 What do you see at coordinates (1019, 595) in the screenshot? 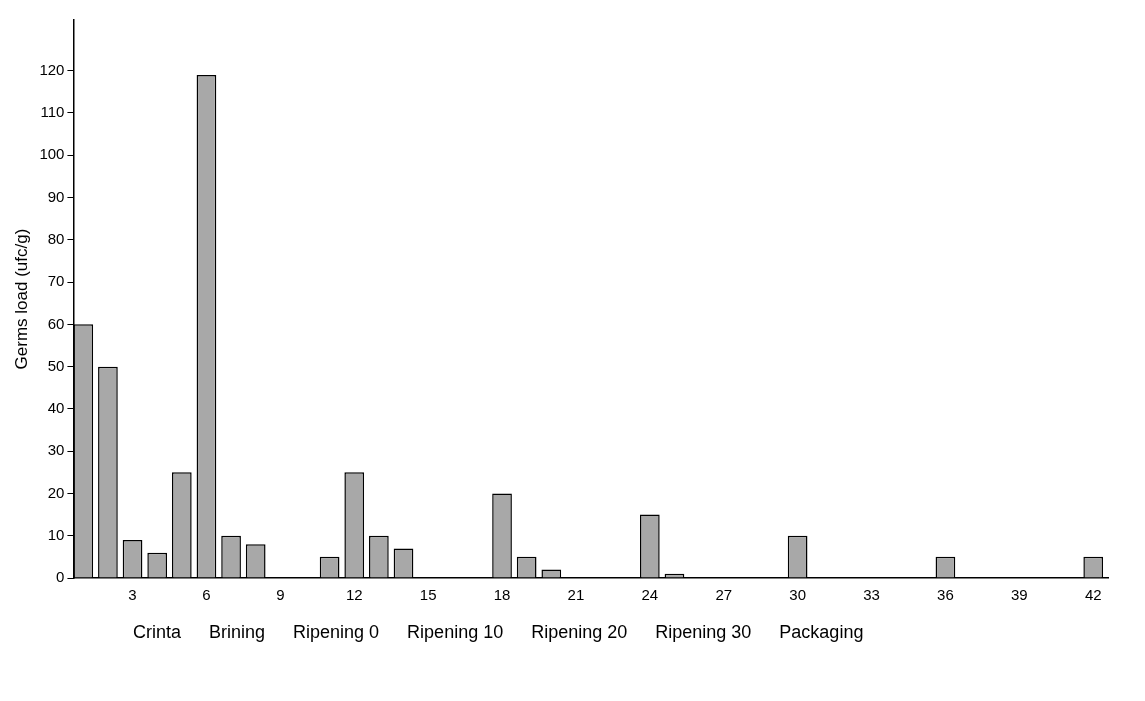
I see `x-tick-label: 39` at bounding box center [1019, 595].